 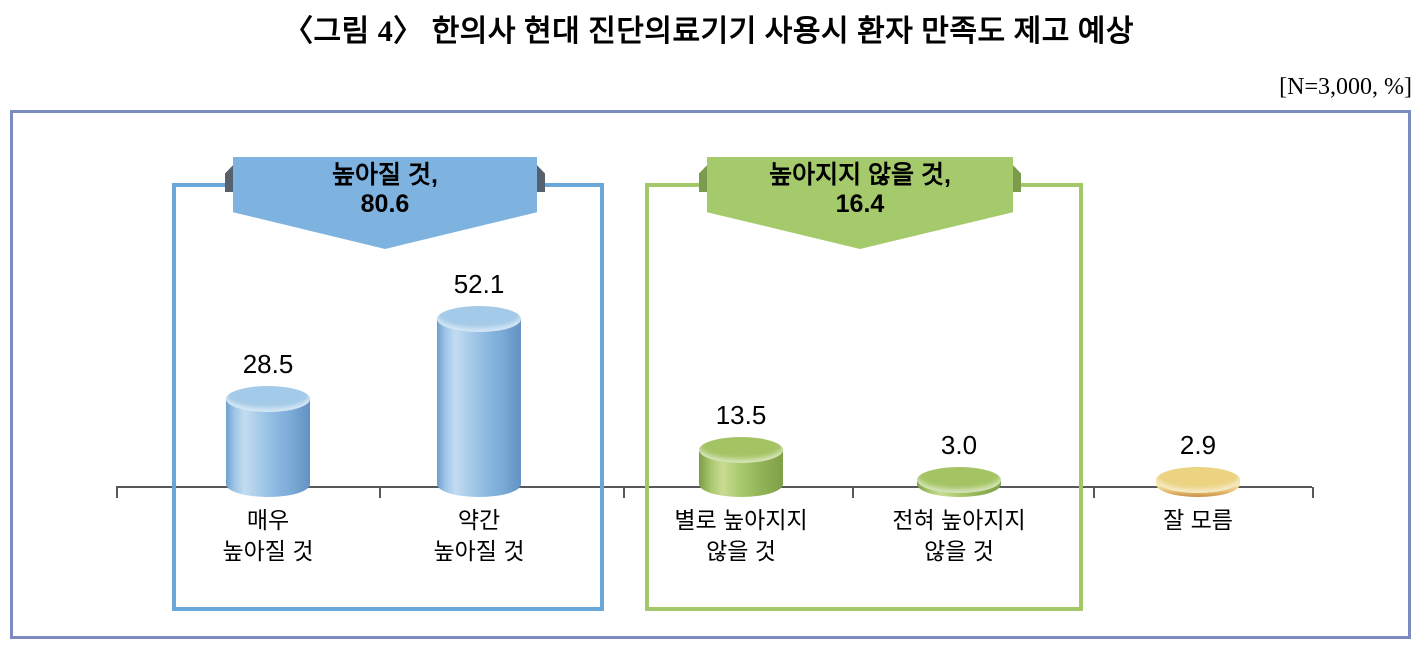 I want to click on bar-value-label: 13.5, so click(x=741, y=415).